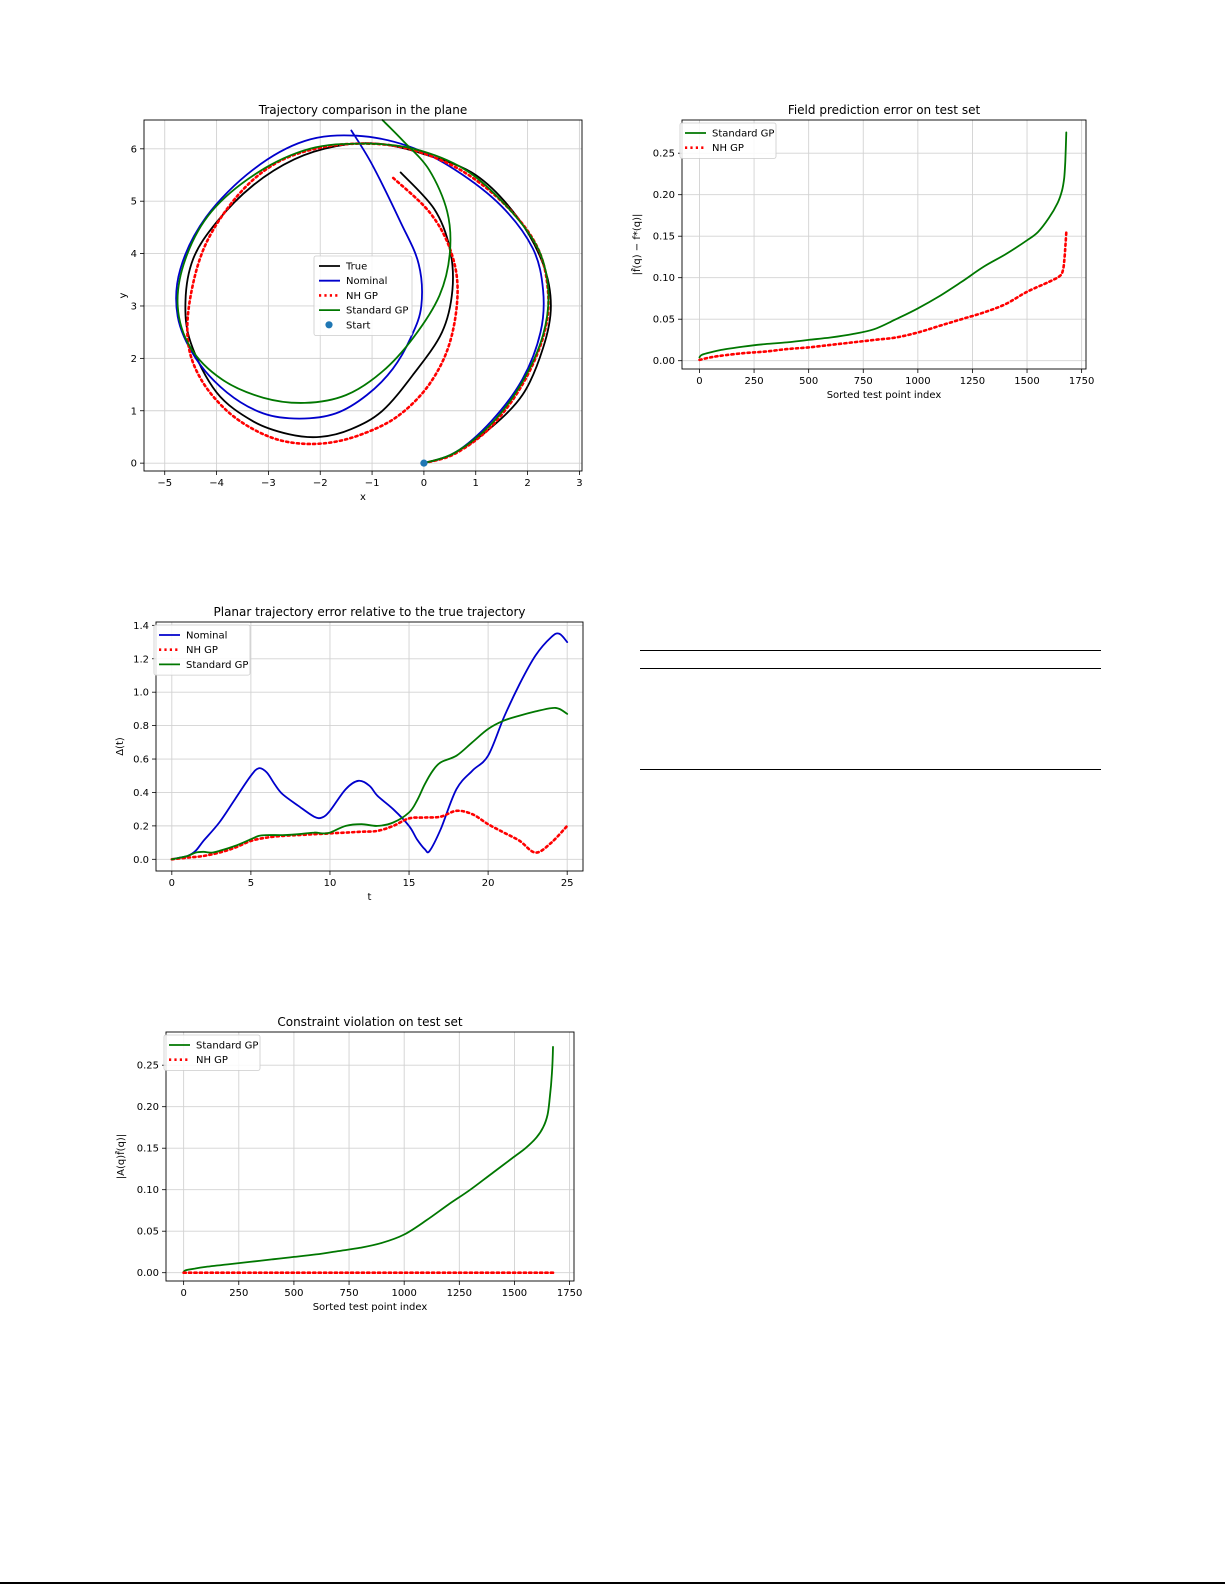 This screenshot has width=1225, height=1585. I want to click on start-point-marker, so click(424, 463).